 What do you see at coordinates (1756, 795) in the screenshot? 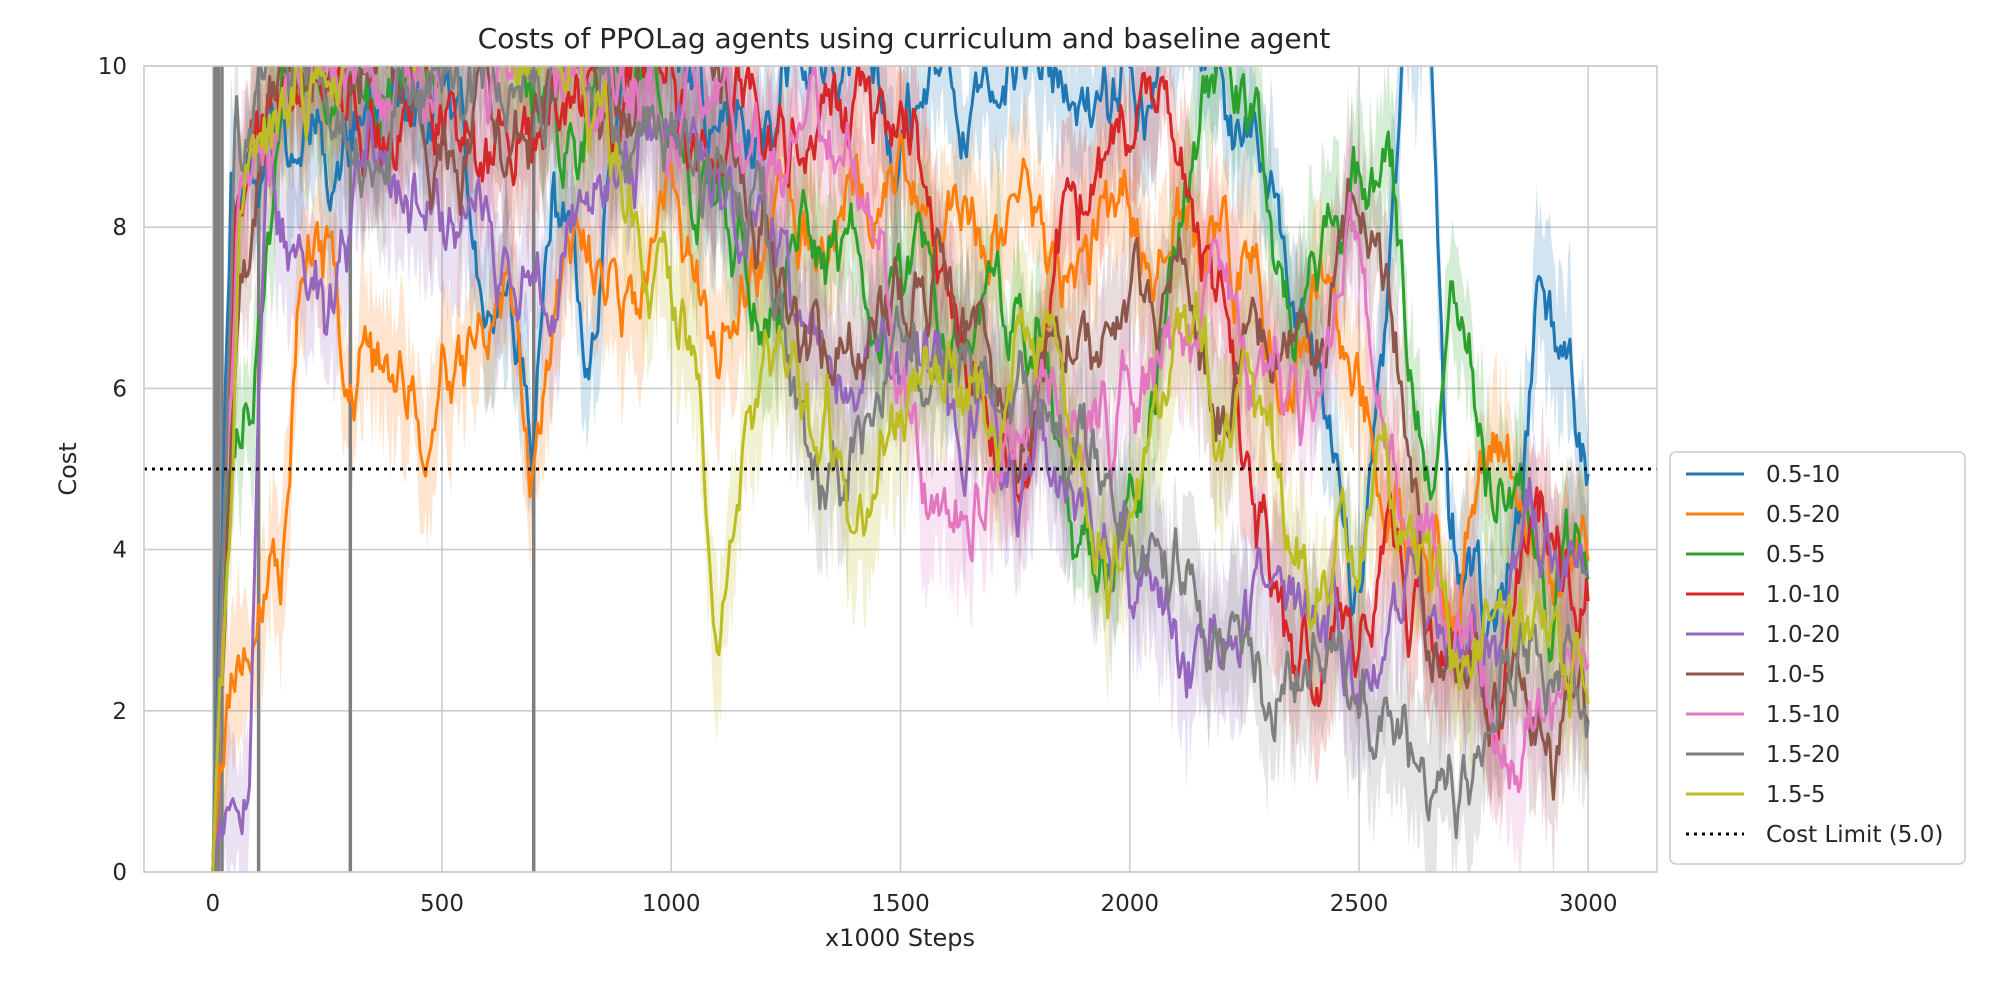
I see `legend-item: 1.5-5` at bounding box center [1756, 795].